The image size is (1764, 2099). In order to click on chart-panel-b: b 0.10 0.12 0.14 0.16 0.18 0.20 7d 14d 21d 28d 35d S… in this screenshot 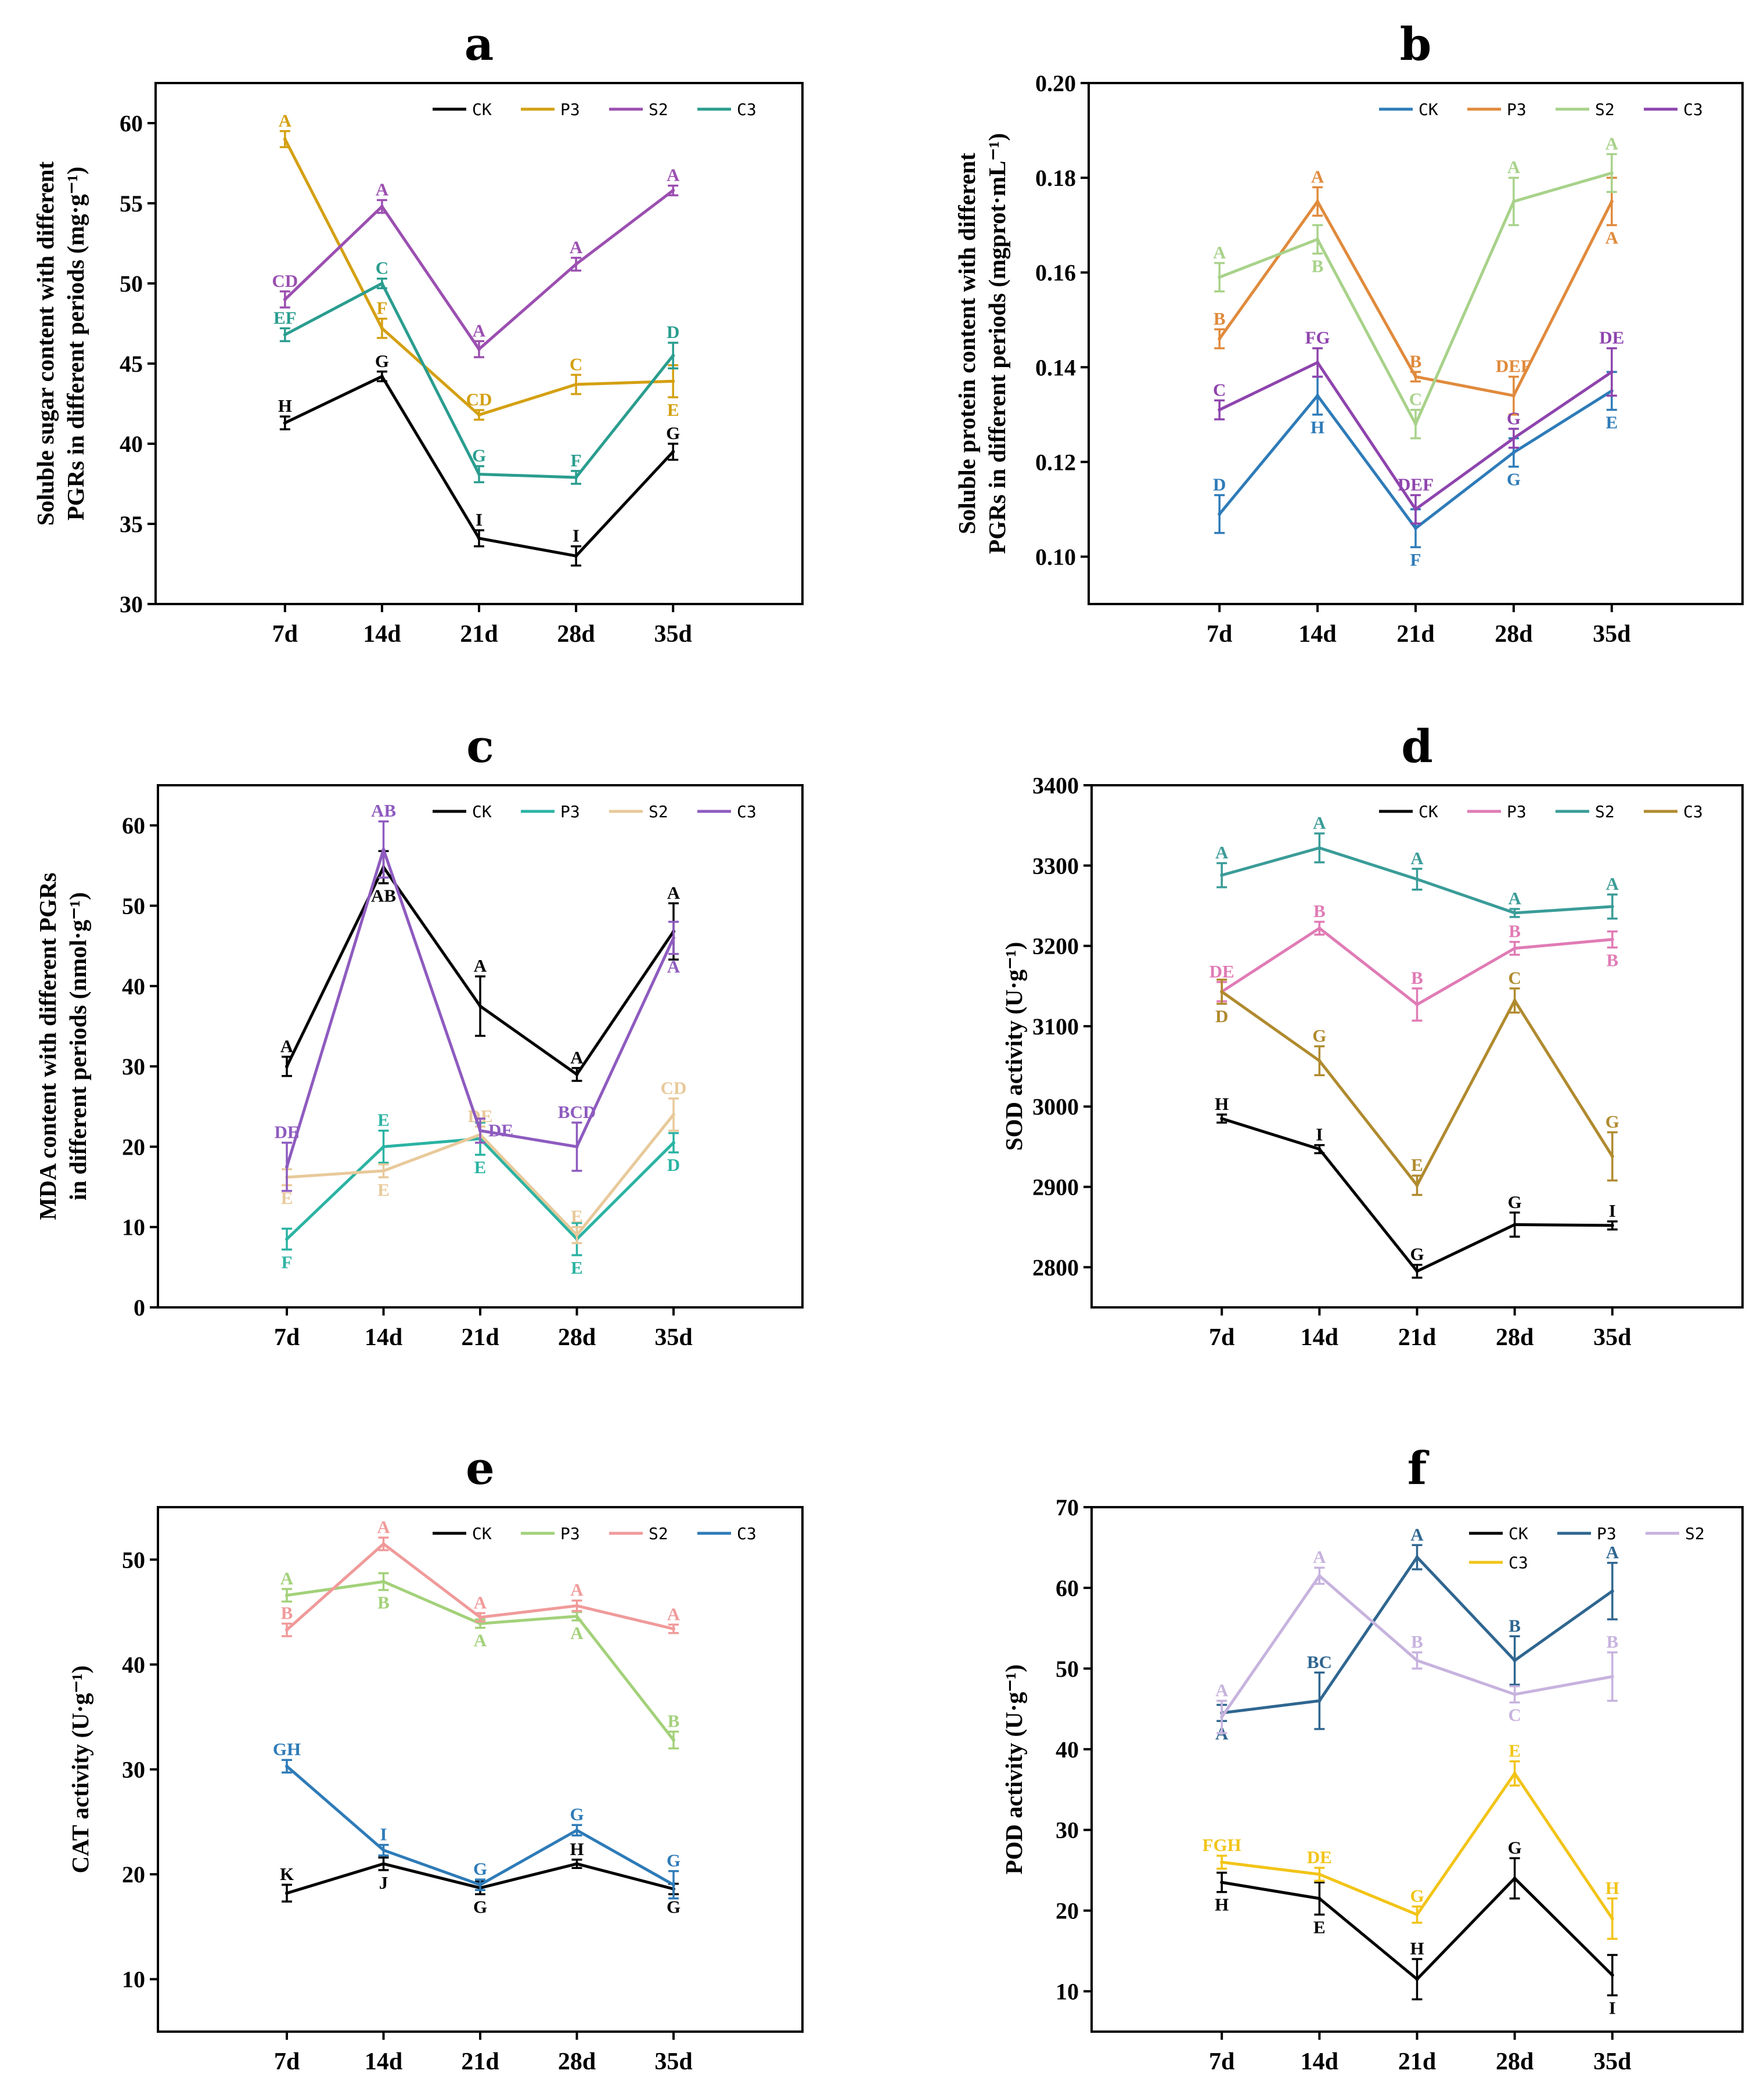, I will do `click(1349, 333)`.